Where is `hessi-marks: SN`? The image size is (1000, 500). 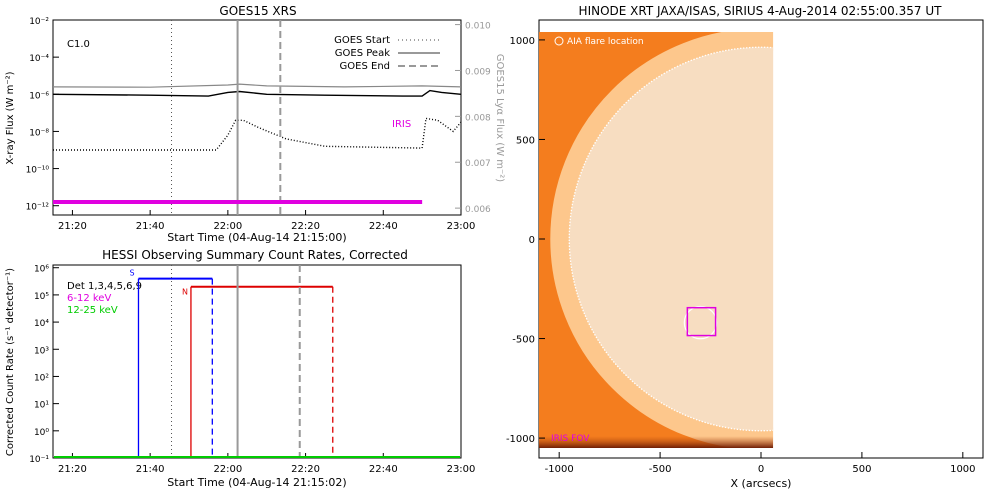 hessi-marks: SN is located at coordinates (231, 361).